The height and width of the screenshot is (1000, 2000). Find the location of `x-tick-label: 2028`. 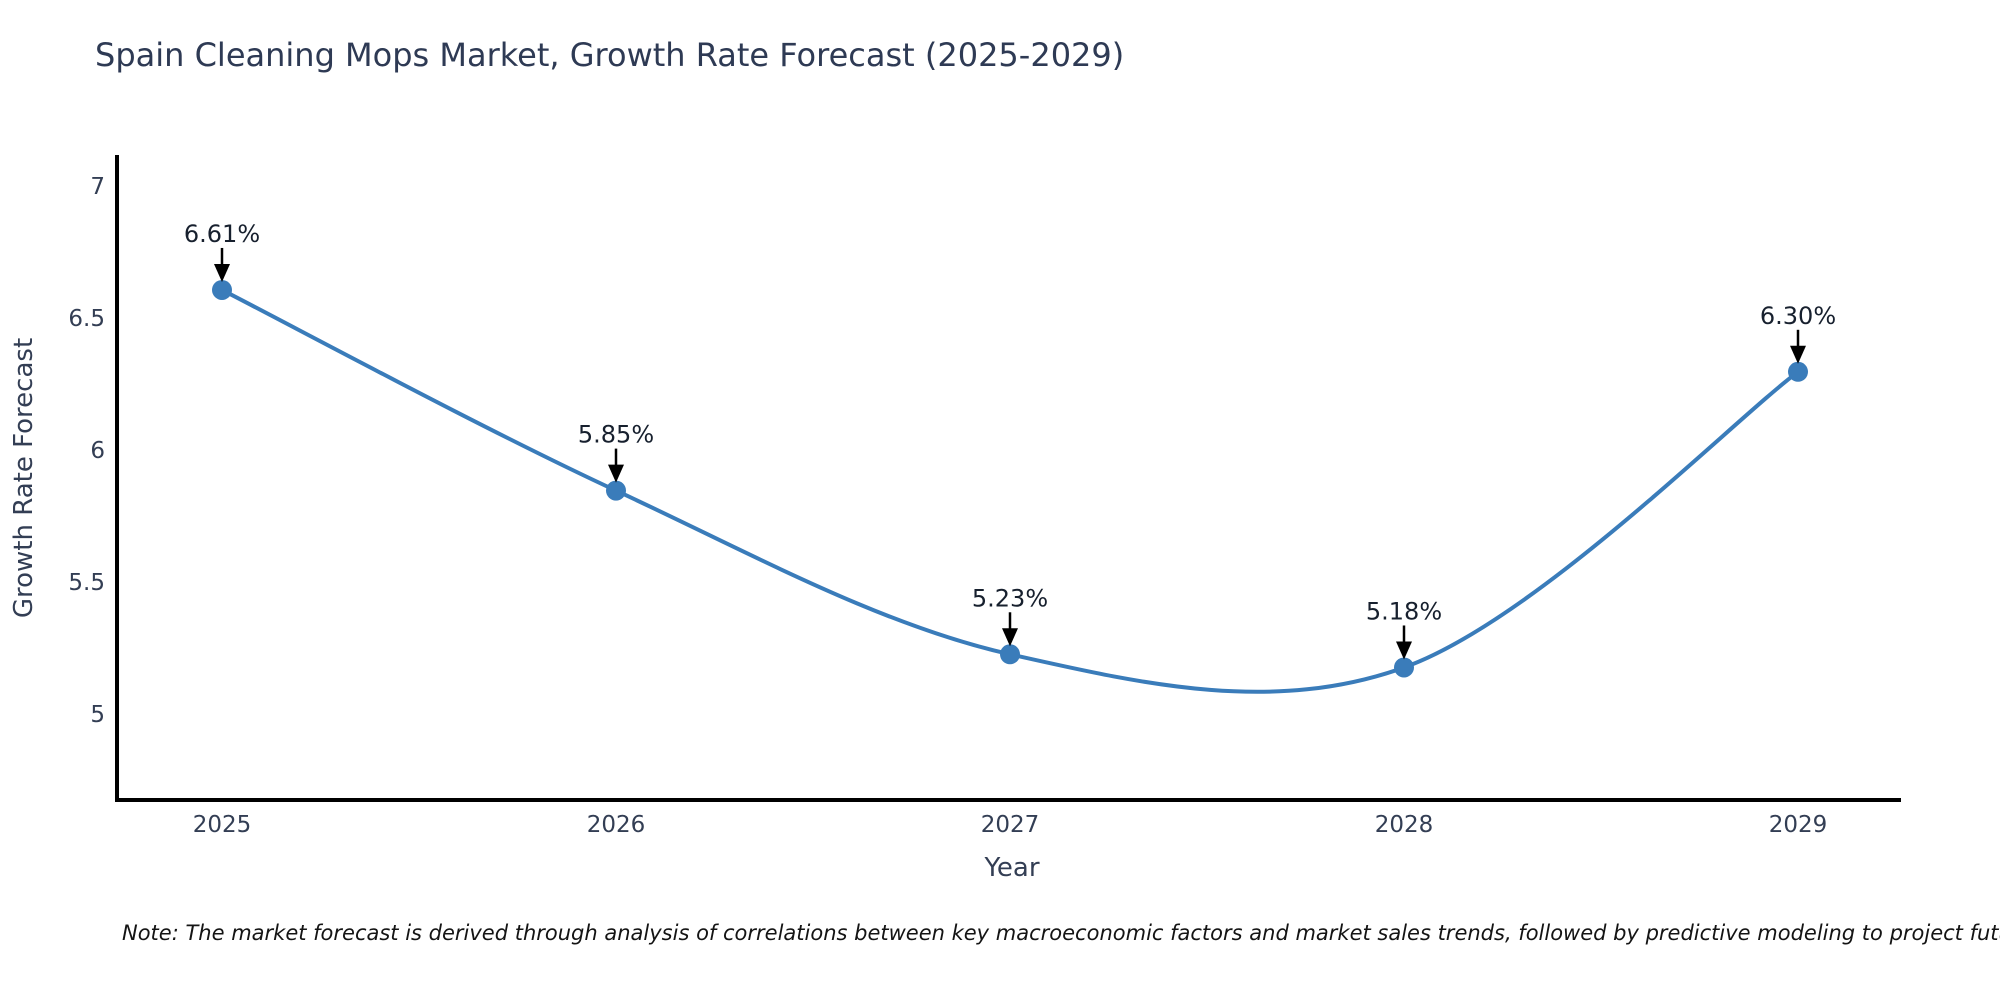

x-tick-label: 2028 is located at coordinates (1404, 825).